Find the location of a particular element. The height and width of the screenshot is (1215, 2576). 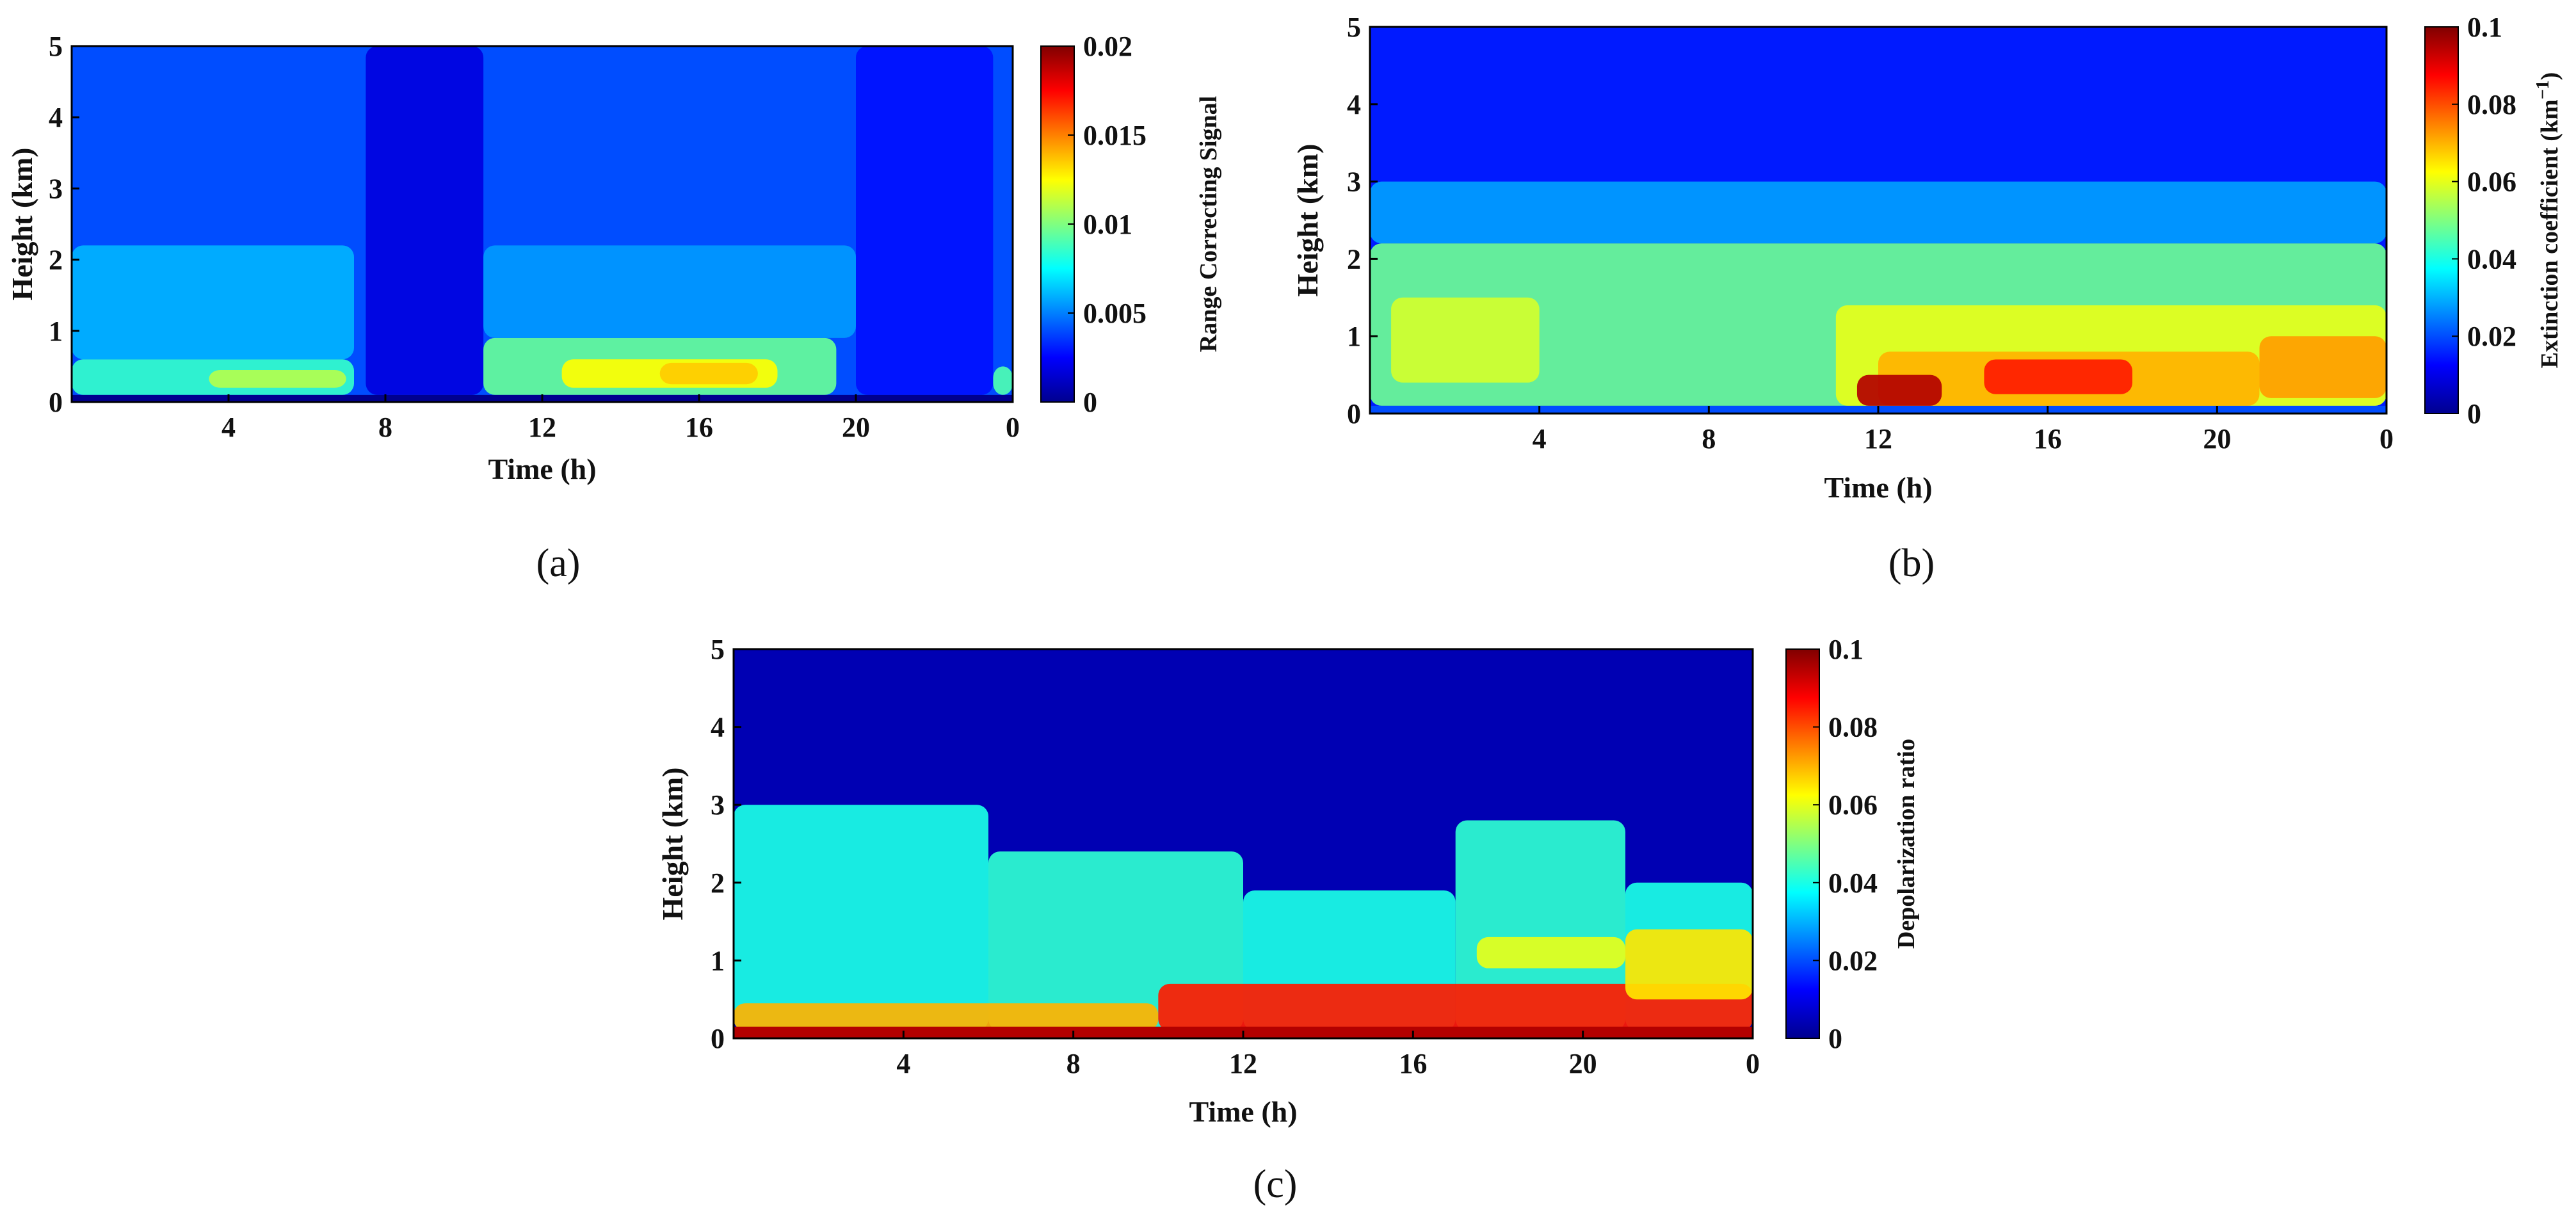

panel-a-yticks: 0 1 2 3 4 5 is located at coordinates (64, 224).